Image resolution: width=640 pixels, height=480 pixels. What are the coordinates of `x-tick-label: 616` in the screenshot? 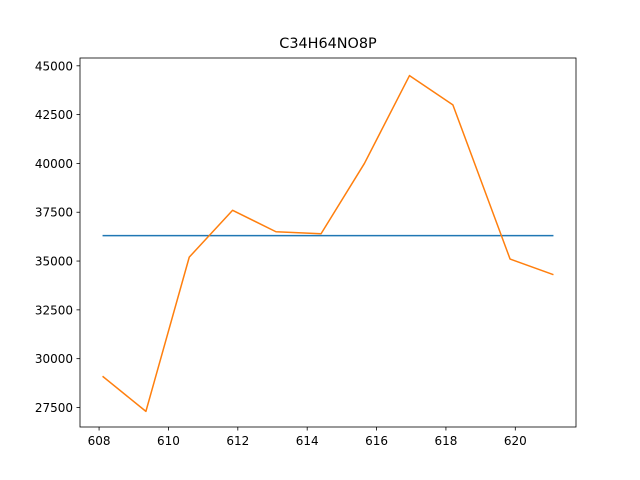 It's located at (376, 441).